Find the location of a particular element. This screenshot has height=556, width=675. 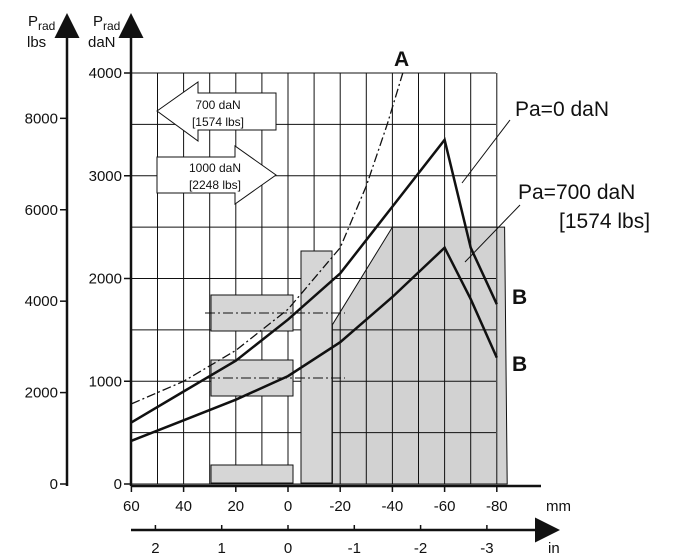

mm-tick-label: 0 is located at coordinates (288, 506).